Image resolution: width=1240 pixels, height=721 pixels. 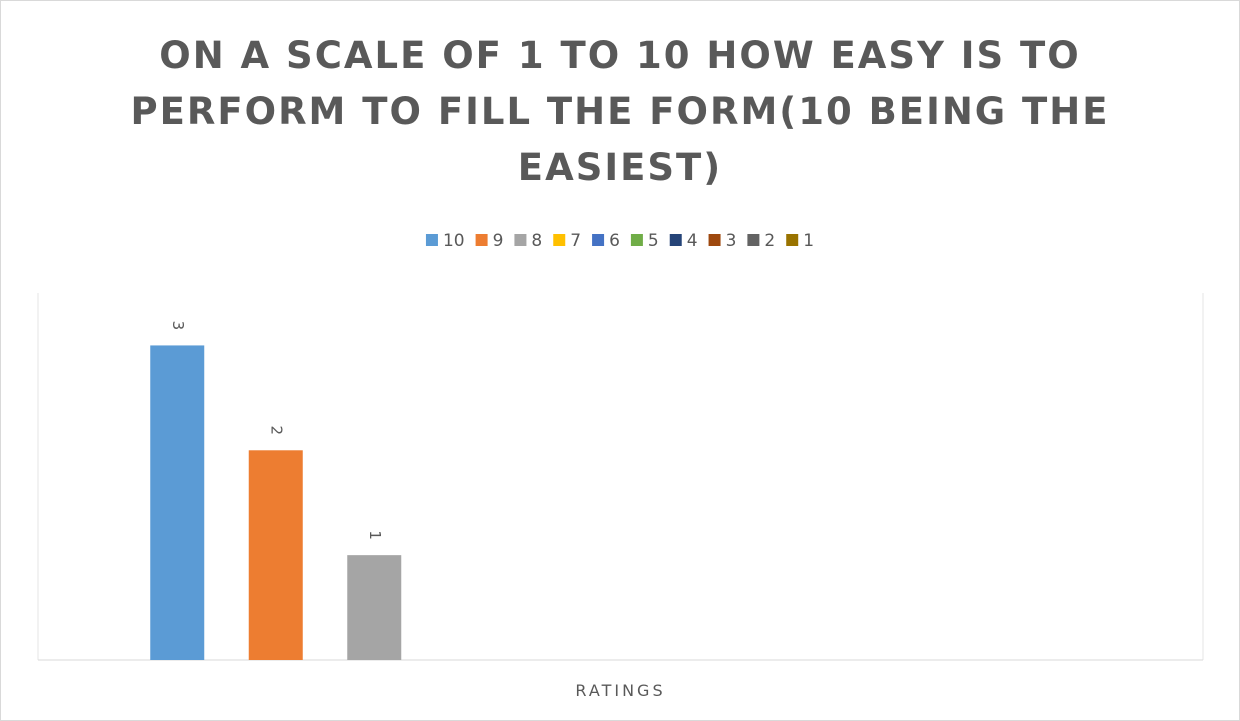 I want to click on legend-label: 7, so click(x=575, y=241).